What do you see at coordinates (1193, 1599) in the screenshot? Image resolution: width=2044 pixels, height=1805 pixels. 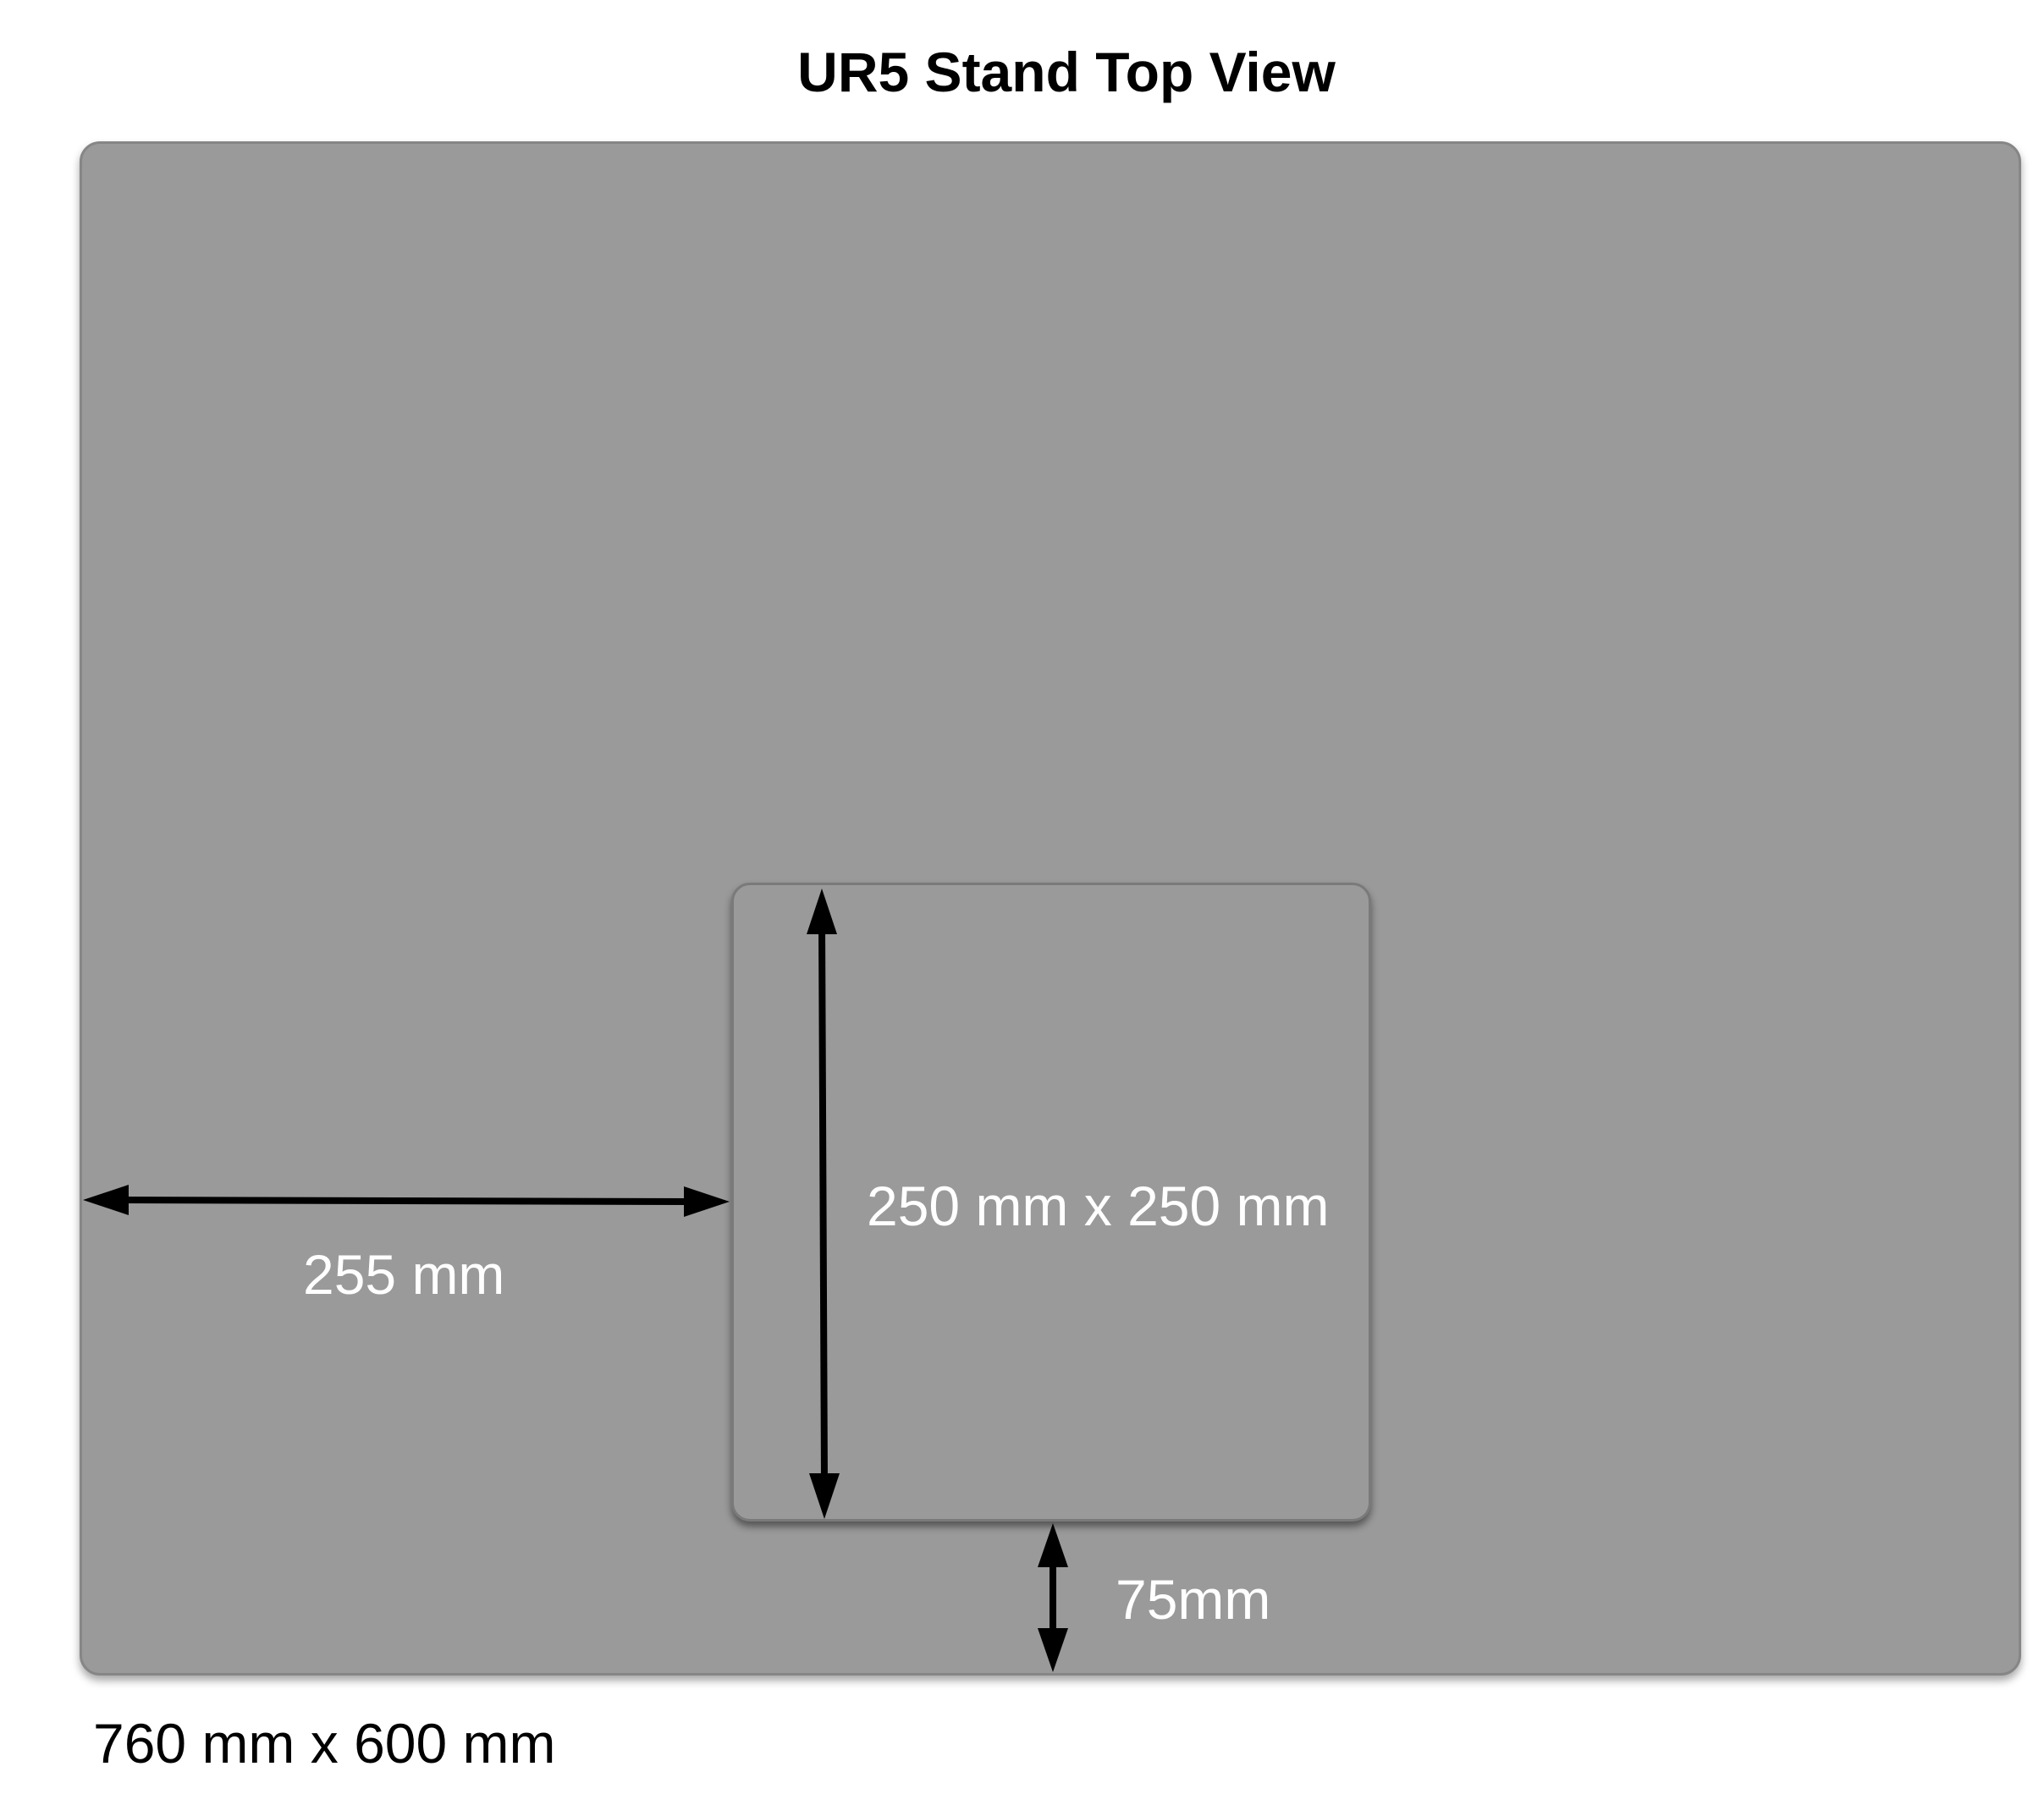 I see `bottom-offset-label: 75mm` at bounding box center [1193, 1599].